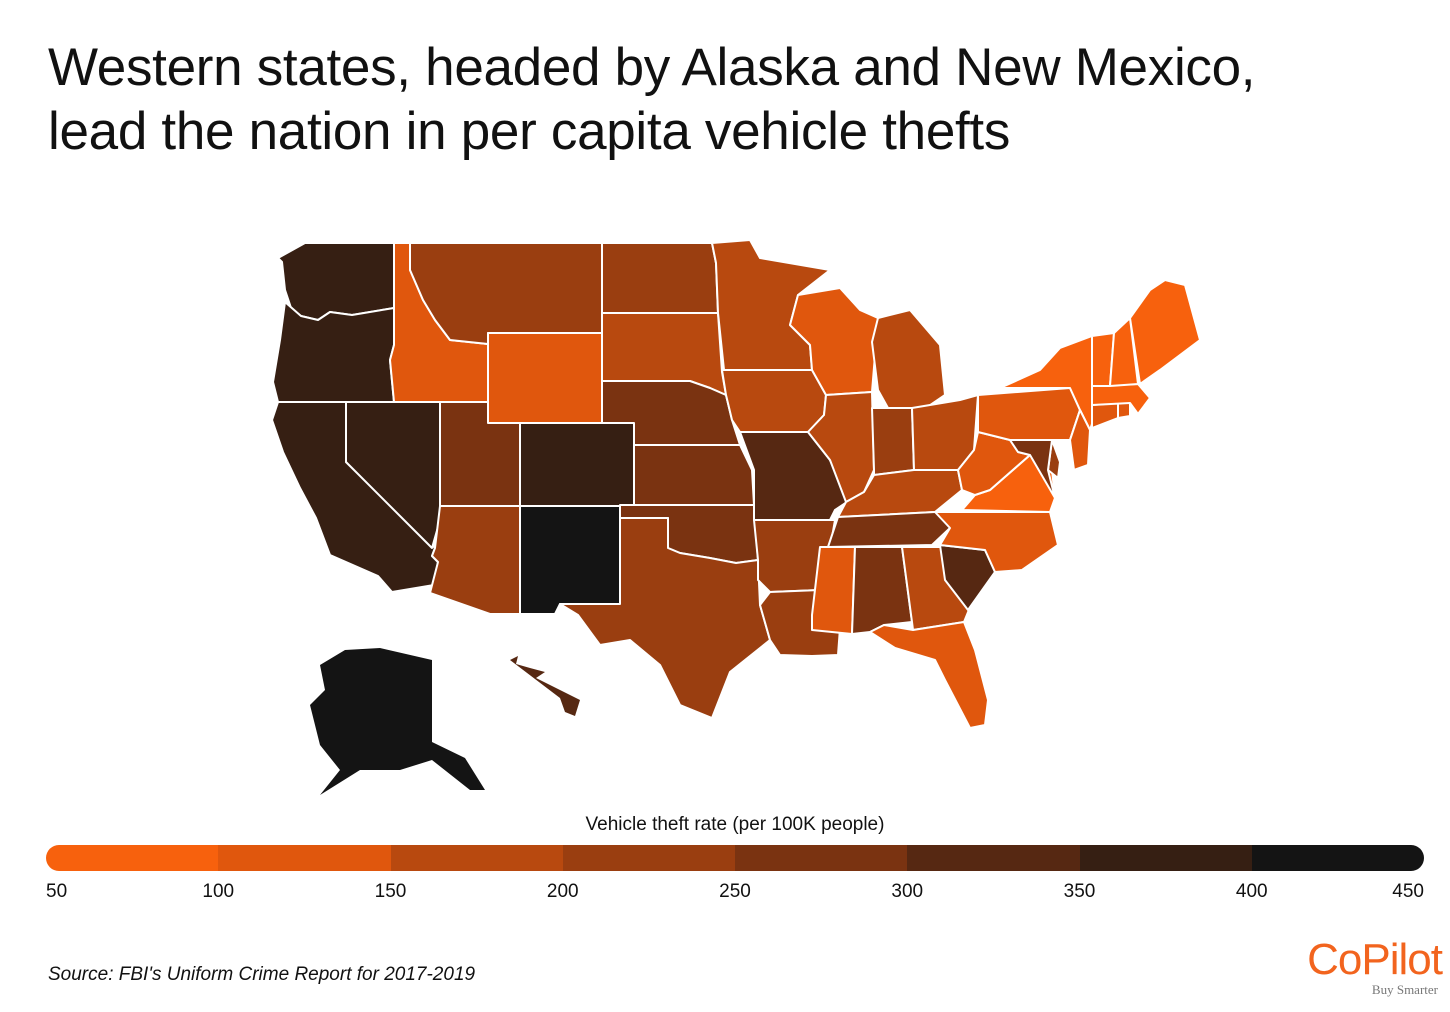 This screenshot has width=1450, height=1012. Describe the element at coordinates (996, 542) in the screenshot. I see `state-nc` at that location.